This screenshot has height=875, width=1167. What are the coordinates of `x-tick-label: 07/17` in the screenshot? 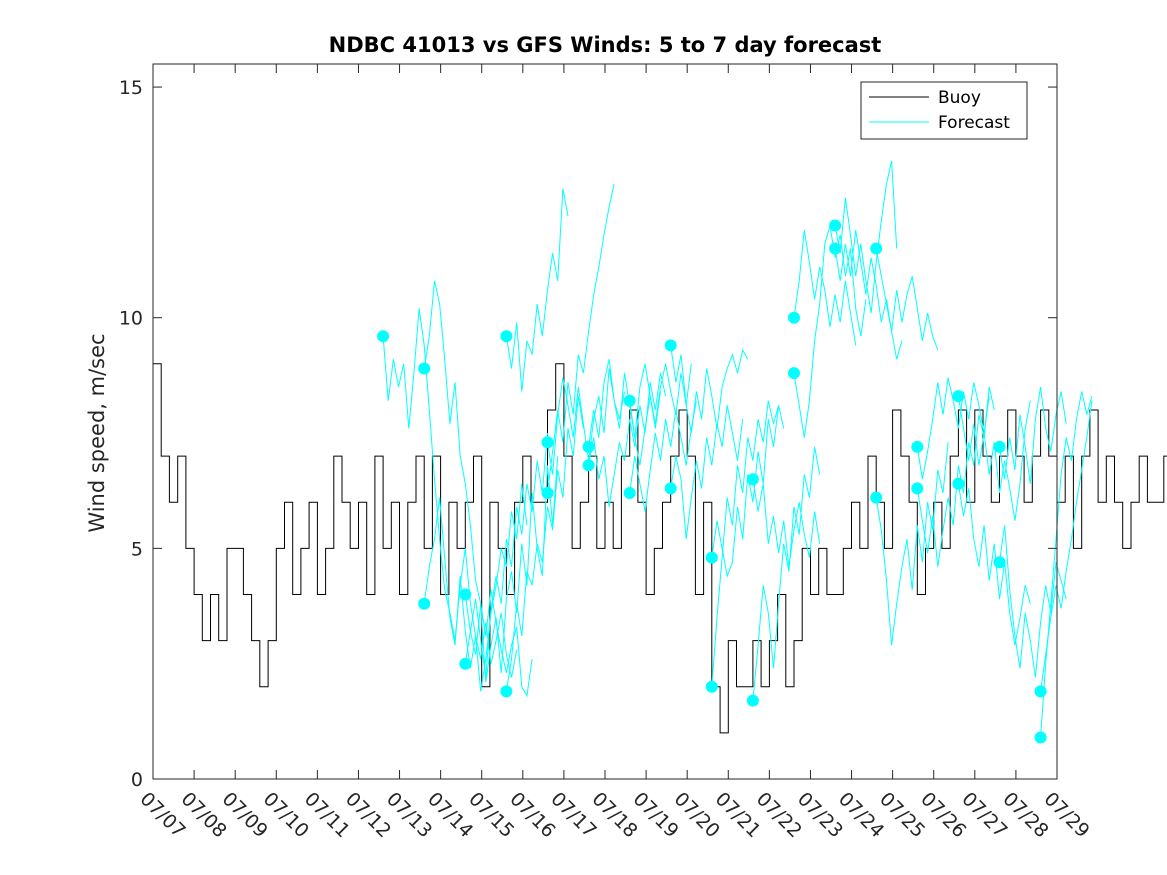 It's located at (573, 815).